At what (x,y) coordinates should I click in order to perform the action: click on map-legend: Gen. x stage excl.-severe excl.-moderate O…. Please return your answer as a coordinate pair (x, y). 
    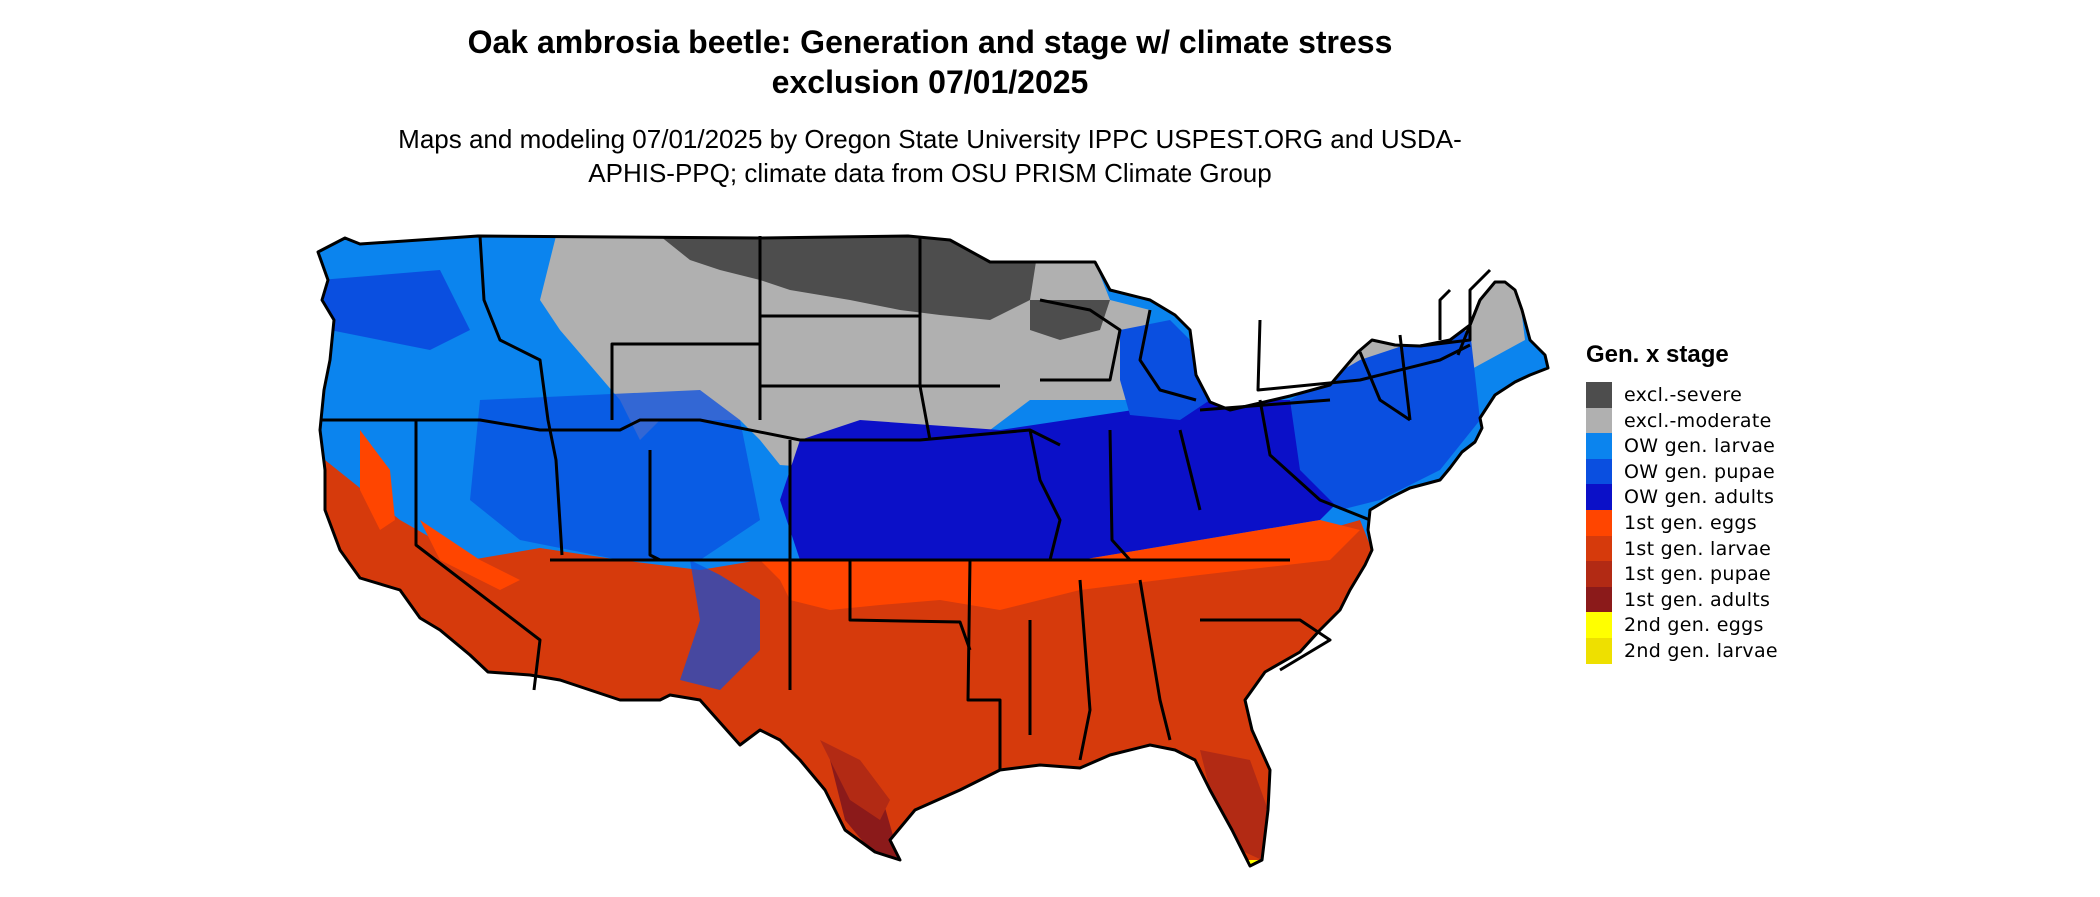
    Looking at the image, I should click on (1682, 502).